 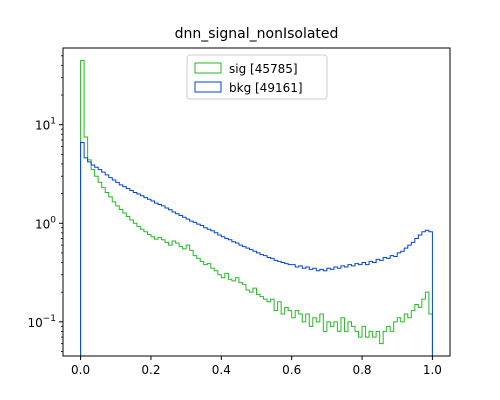 I want to click on y-tick-label: 10⁻¹, so click(x=41, y=322).